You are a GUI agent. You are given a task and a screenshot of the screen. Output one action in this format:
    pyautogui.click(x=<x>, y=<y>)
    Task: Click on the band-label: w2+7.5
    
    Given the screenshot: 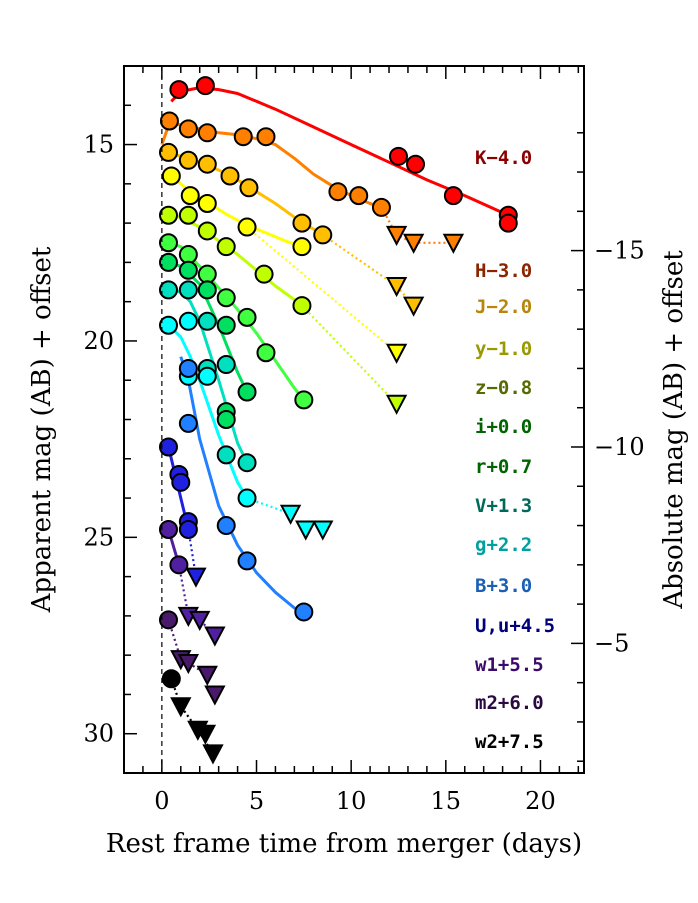 What is the action you would take?
    pyautogui.click(x=509, y=742)
    